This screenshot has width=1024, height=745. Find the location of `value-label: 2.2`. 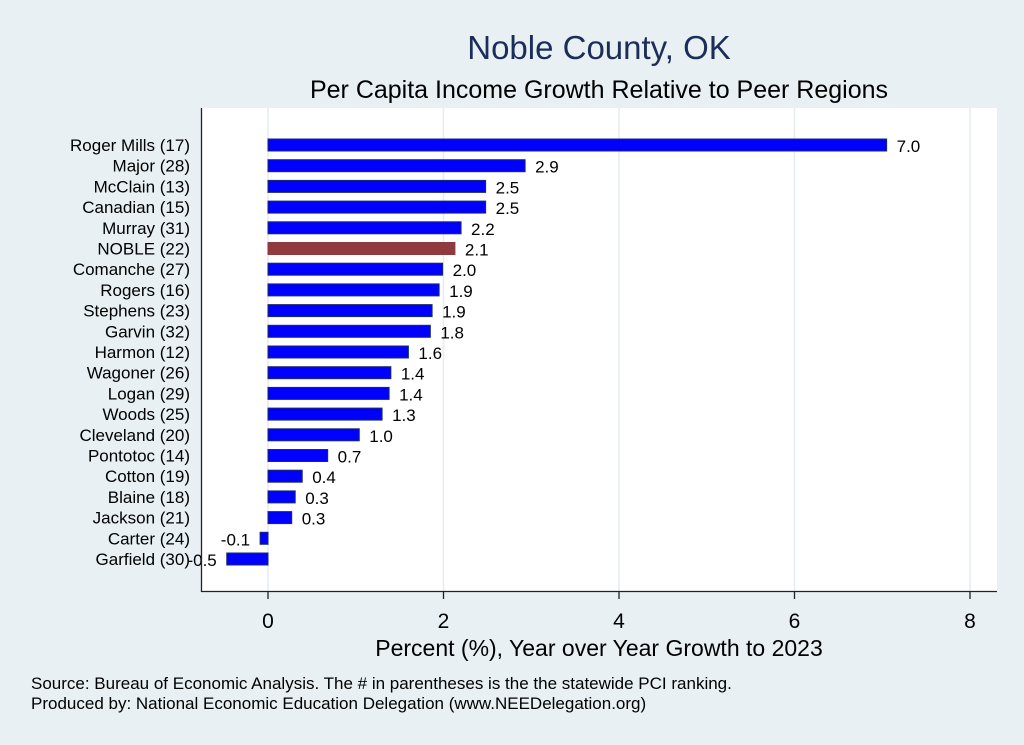

value-label: 2.2 is located at coordinates (483, 229).